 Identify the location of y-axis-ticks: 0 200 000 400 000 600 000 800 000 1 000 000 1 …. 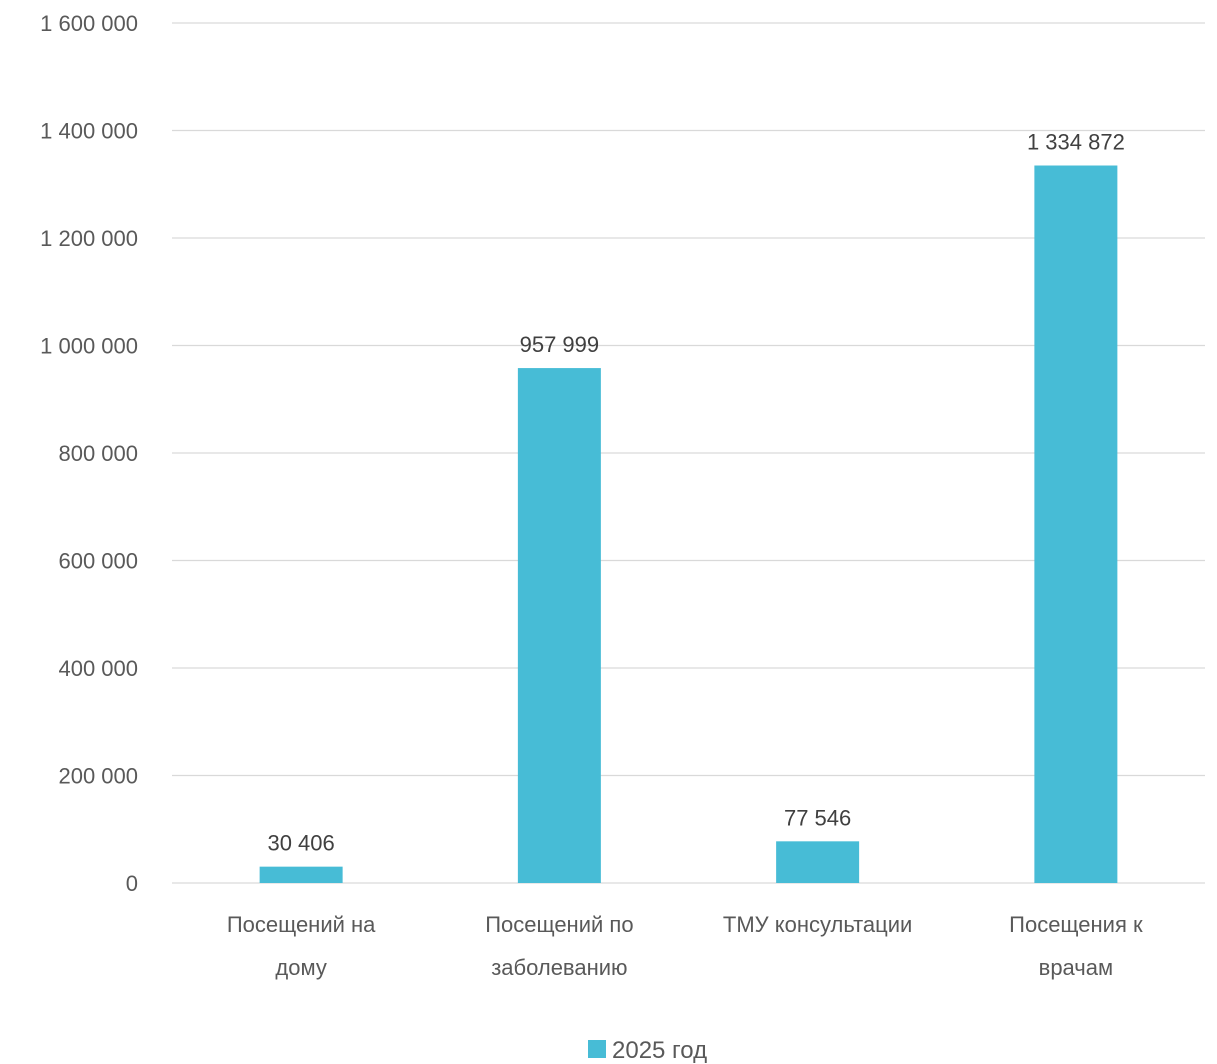
(89, 453).